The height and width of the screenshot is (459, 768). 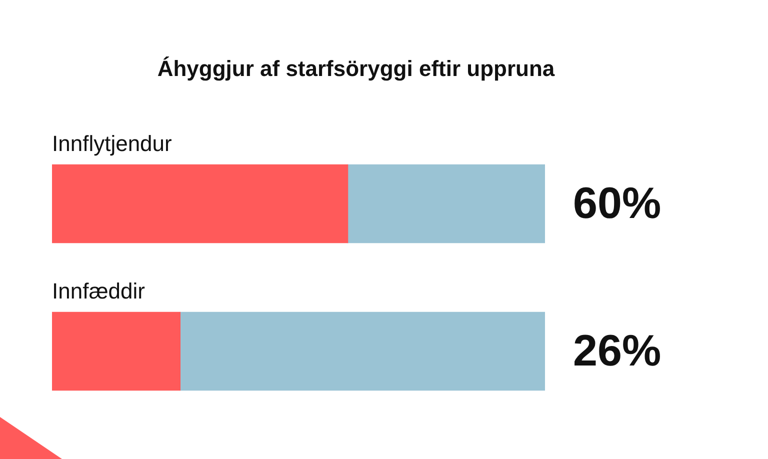 What do you see at coordinates (356, 69) in the screenshot?
I see `chart-title: Áhyggjur af starfsöryggi eftir uppruna` at bounding box center [356, 69].